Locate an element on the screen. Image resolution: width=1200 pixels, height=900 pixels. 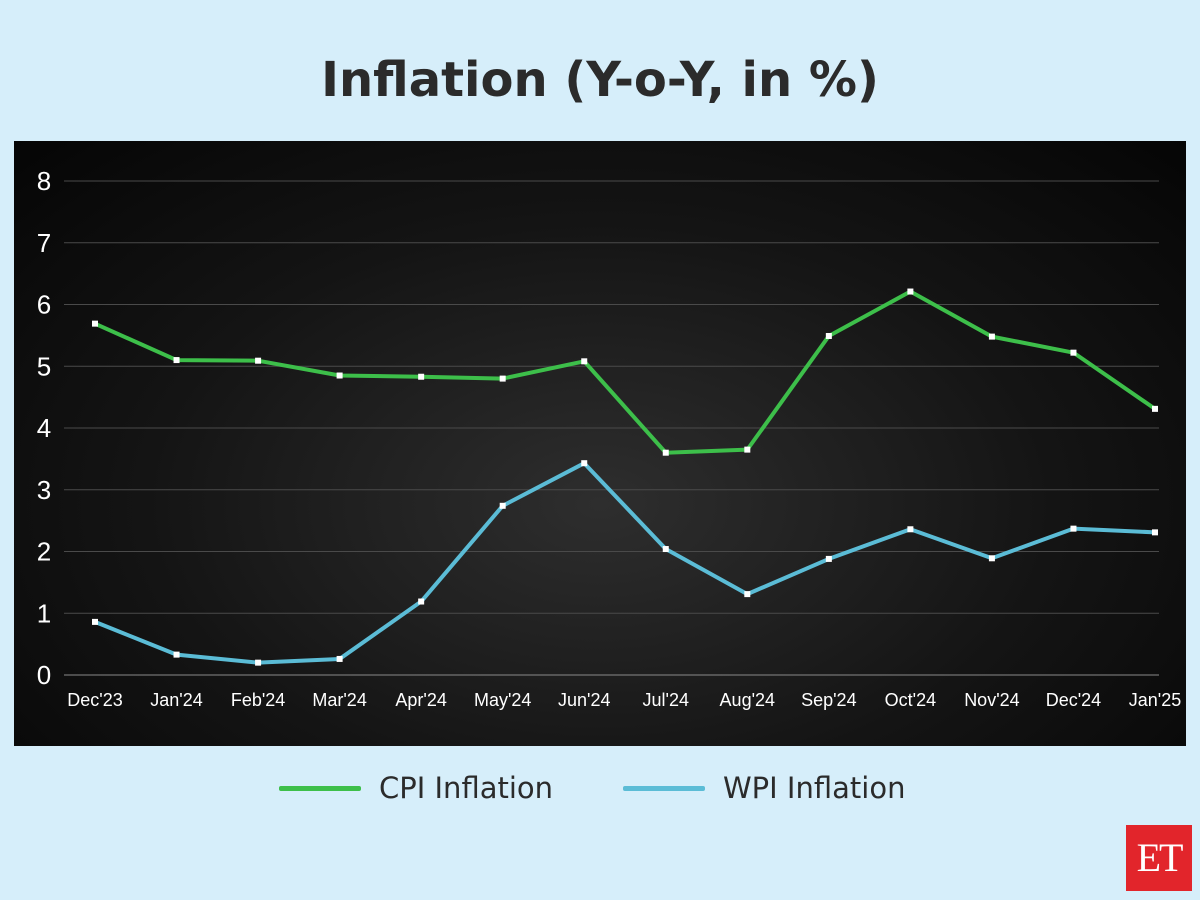
y-tick-label: 6 is located at coordinates (44, 305).